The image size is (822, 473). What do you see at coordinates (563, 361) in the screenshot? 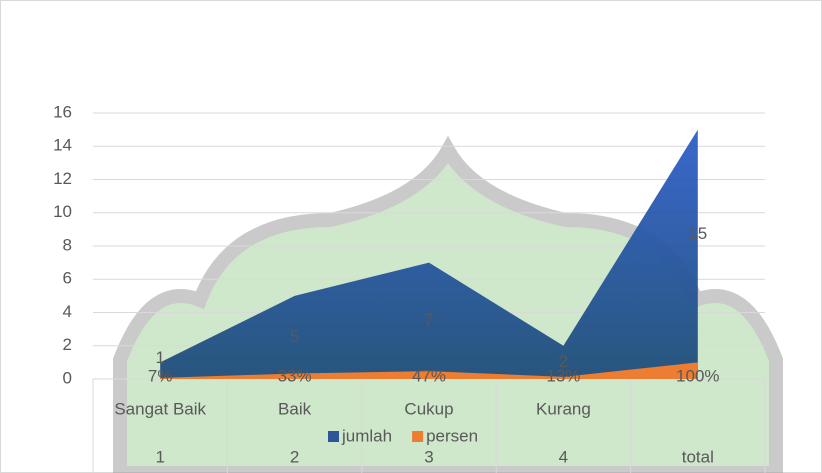
I see `data-label: 2` at bounding box center [563, 361].